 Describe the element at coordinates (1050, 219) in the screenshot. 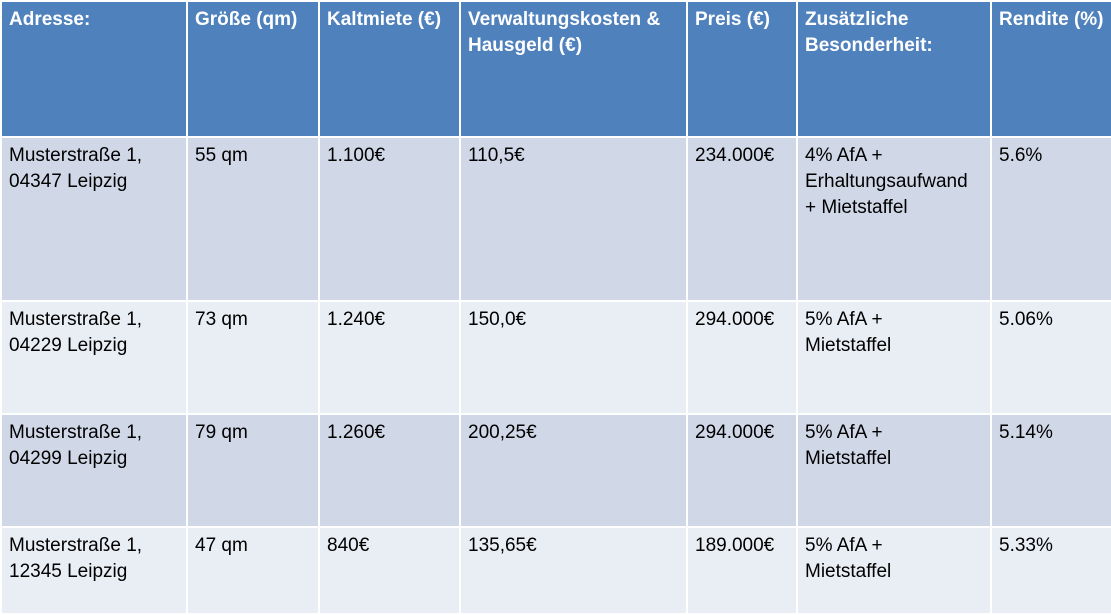

I see `cell-yield: 5.6%` at that location.